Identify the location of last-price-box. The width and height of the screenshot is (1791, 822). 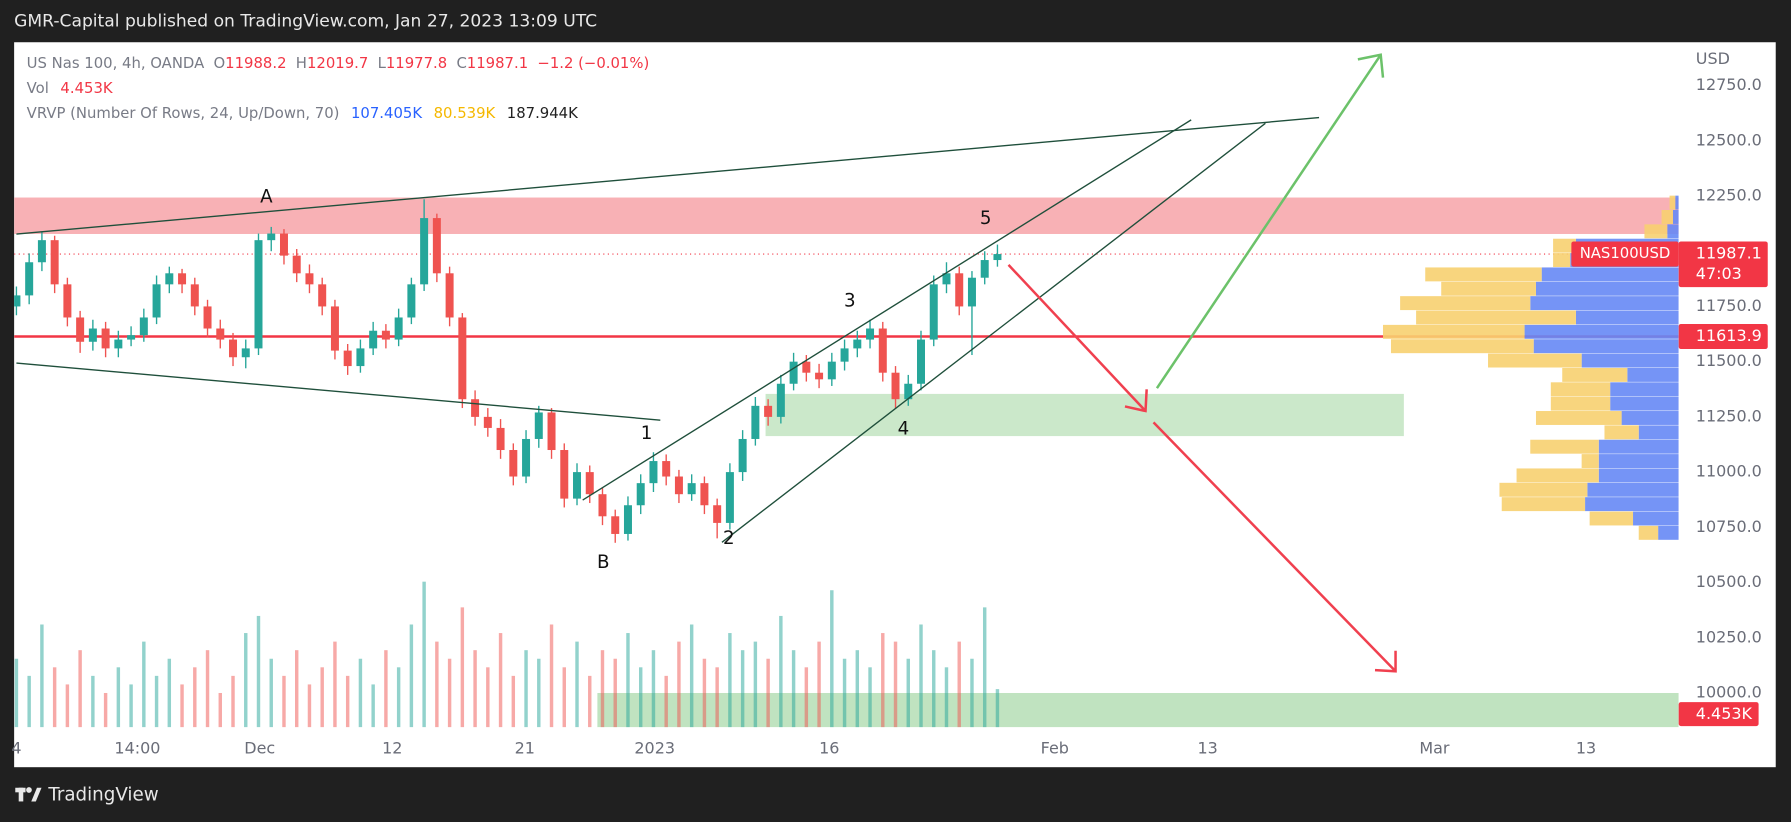
(1723, 264).